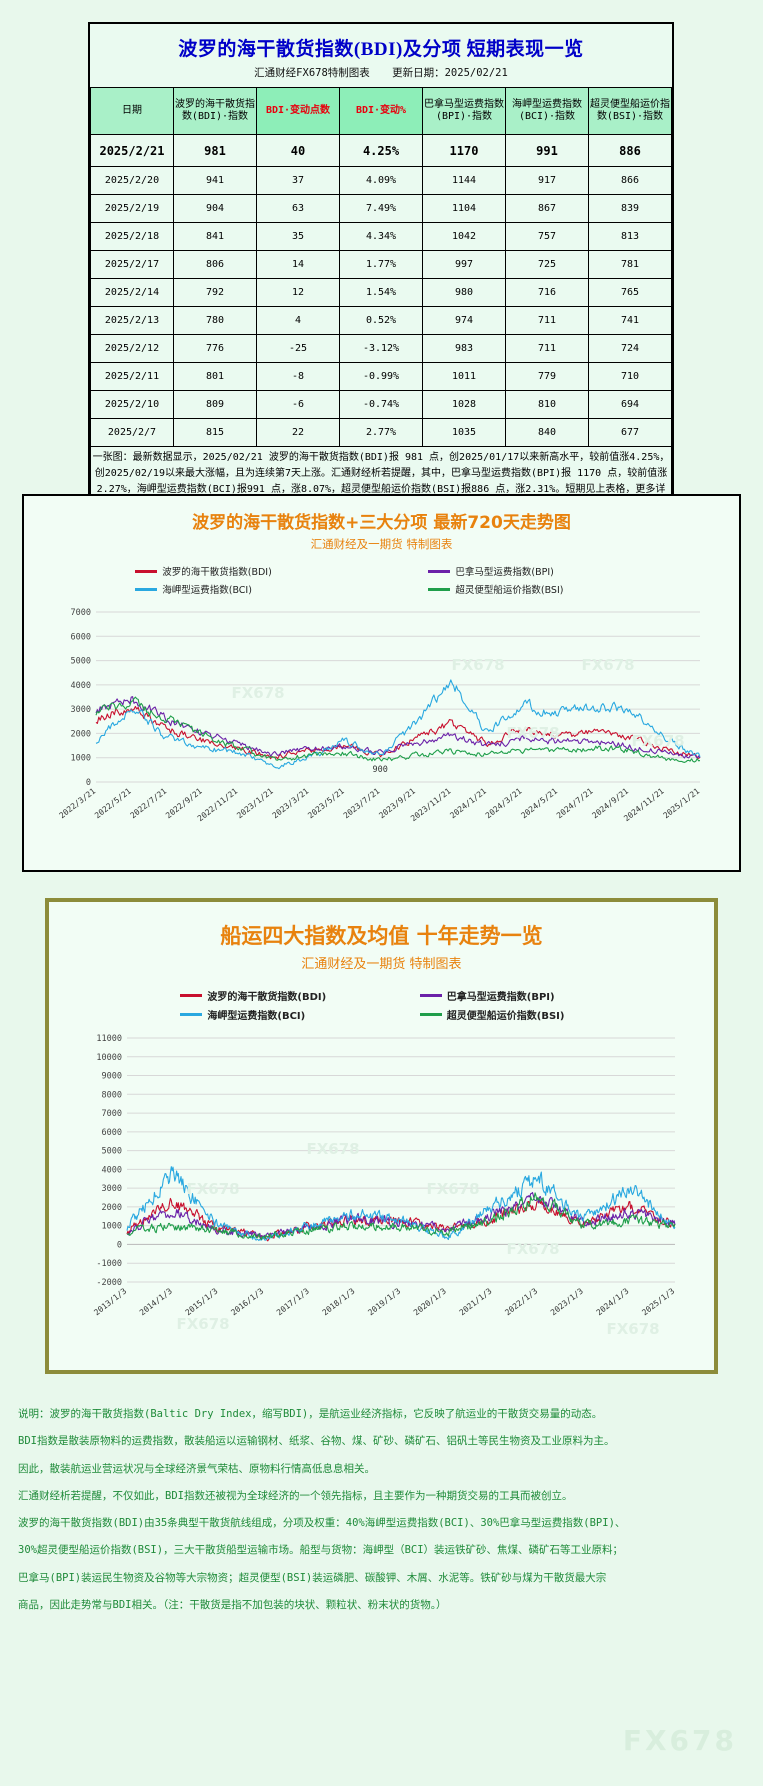  What do you see at coordinates (464, 111) in the screenshot?
I see `col-header-bpi: 巴拿马型运费指数(BPI)·指数` at bounding box center [464, 111].